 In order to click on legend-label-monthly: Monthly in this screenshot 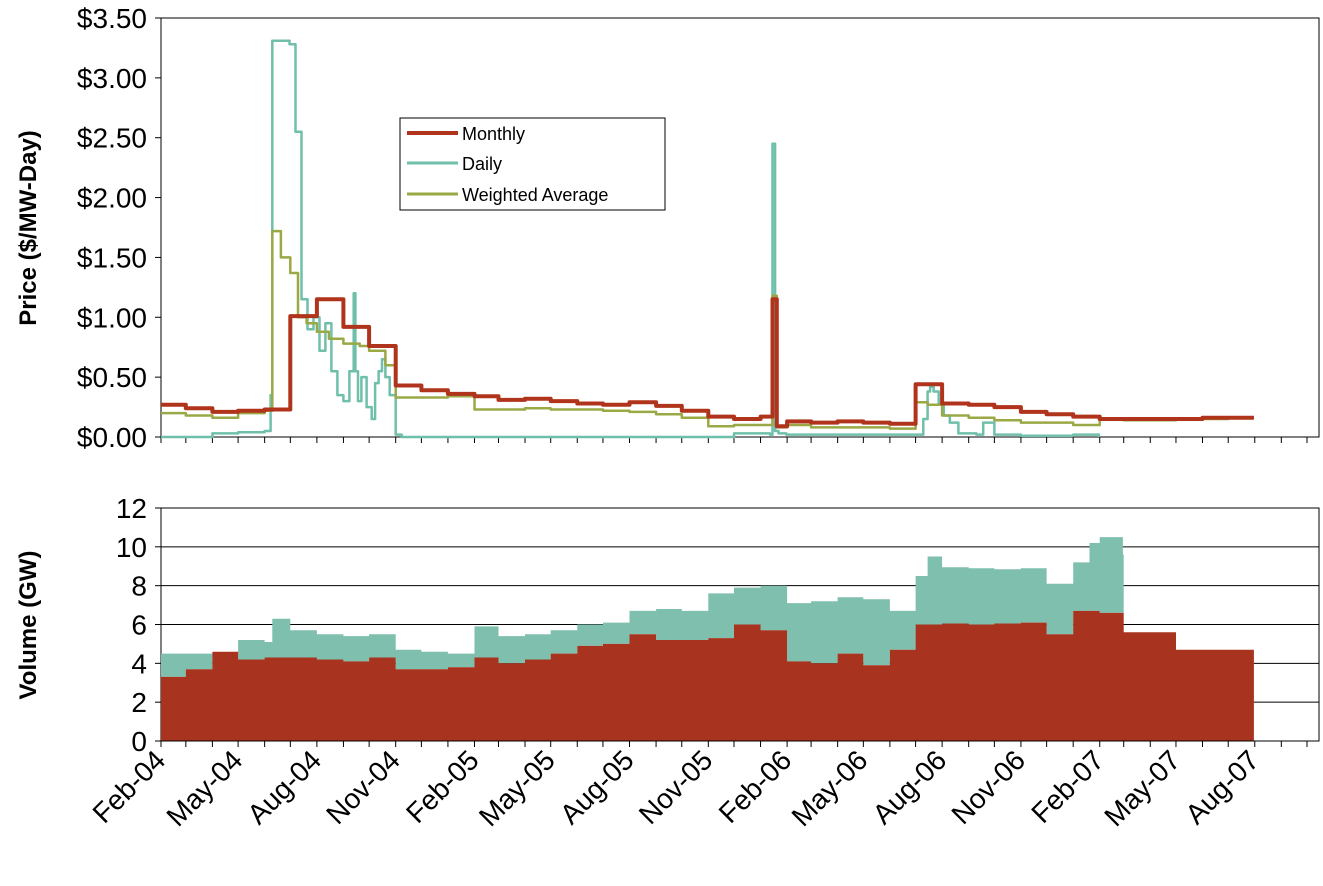, I will do `click(493, 134)`.